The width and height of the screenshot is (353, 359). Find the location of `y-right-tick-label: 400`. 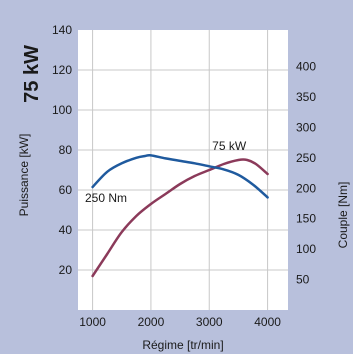

y-right-tick-label: 400 is located at coordinates (306, 67).